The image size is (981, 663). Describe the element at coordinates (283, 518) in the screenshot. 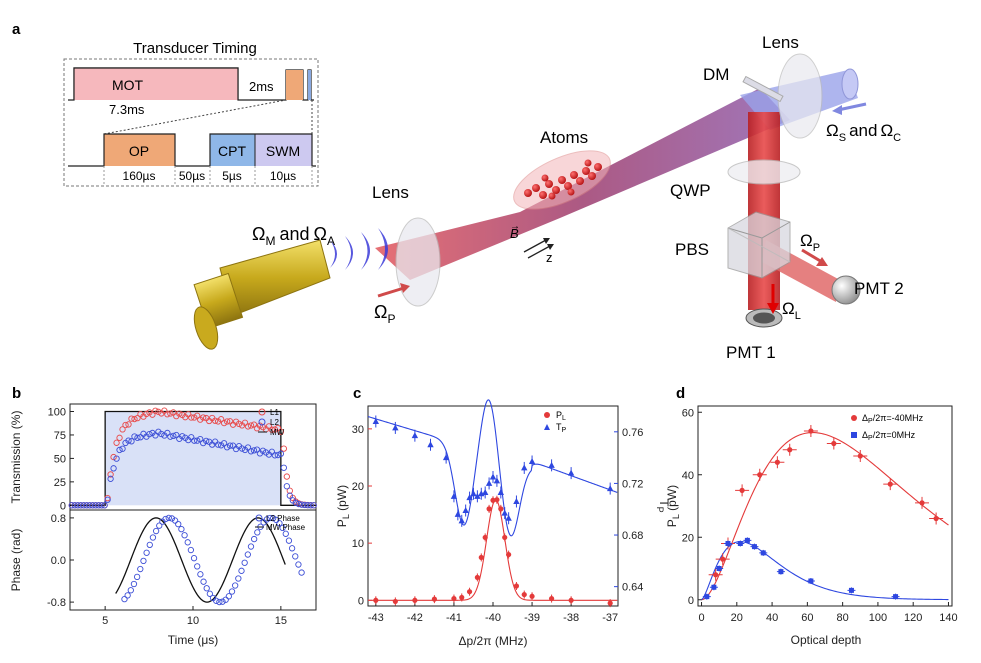

I see `b-legend-l2-phase: L2 Phase` at that location.